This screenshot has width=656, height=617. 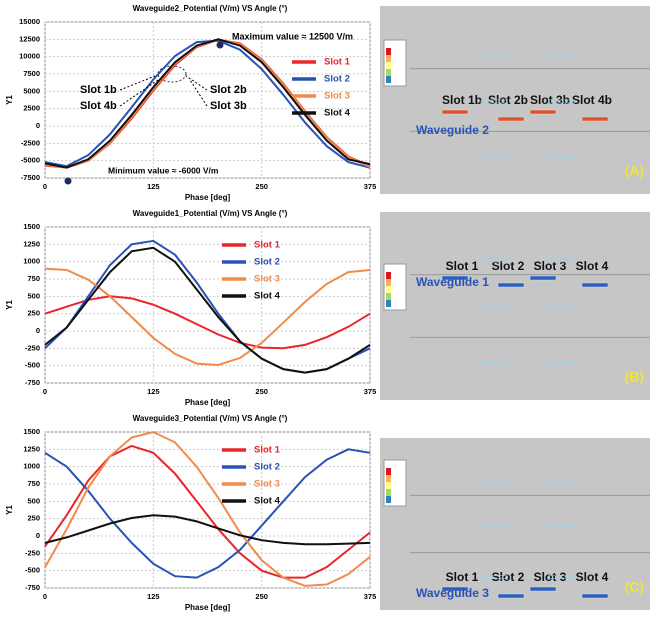 What do you see at coordinates (462, 577) in the screenshot?
I see `slot-label: Slot 1` at bounding box center [462, 577].